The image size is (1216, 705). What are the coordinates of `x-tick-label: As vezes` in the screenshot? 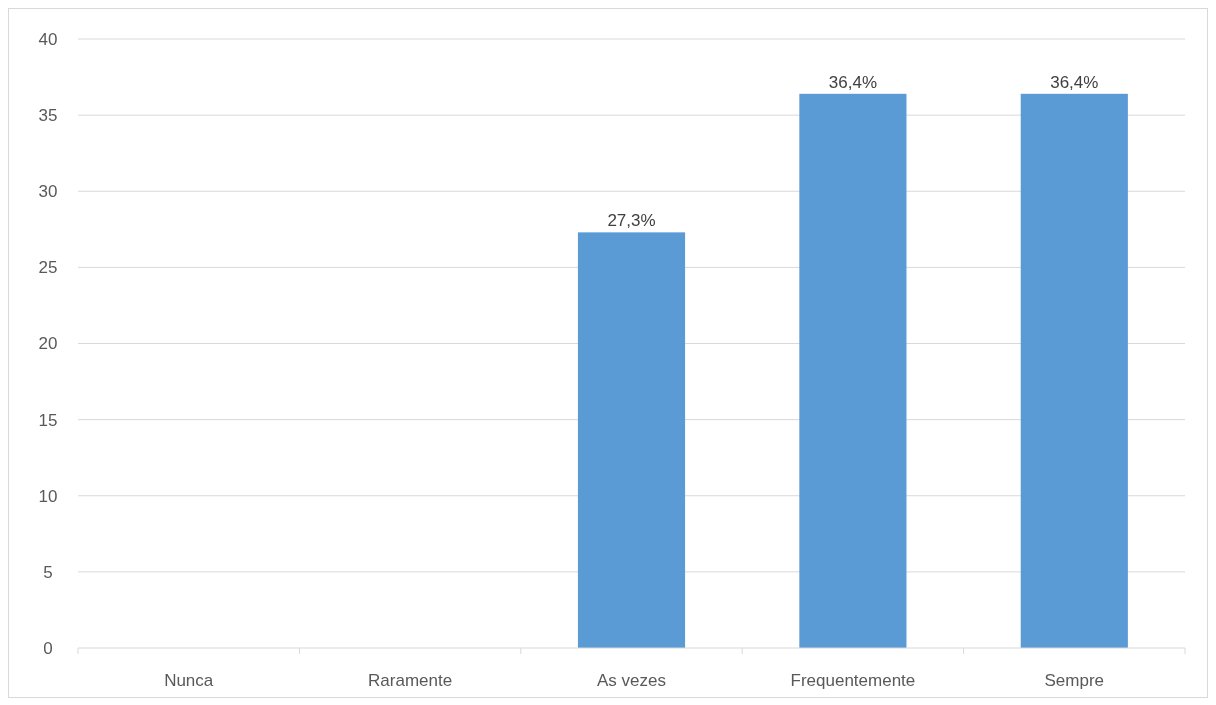 It's located at (631, 680).